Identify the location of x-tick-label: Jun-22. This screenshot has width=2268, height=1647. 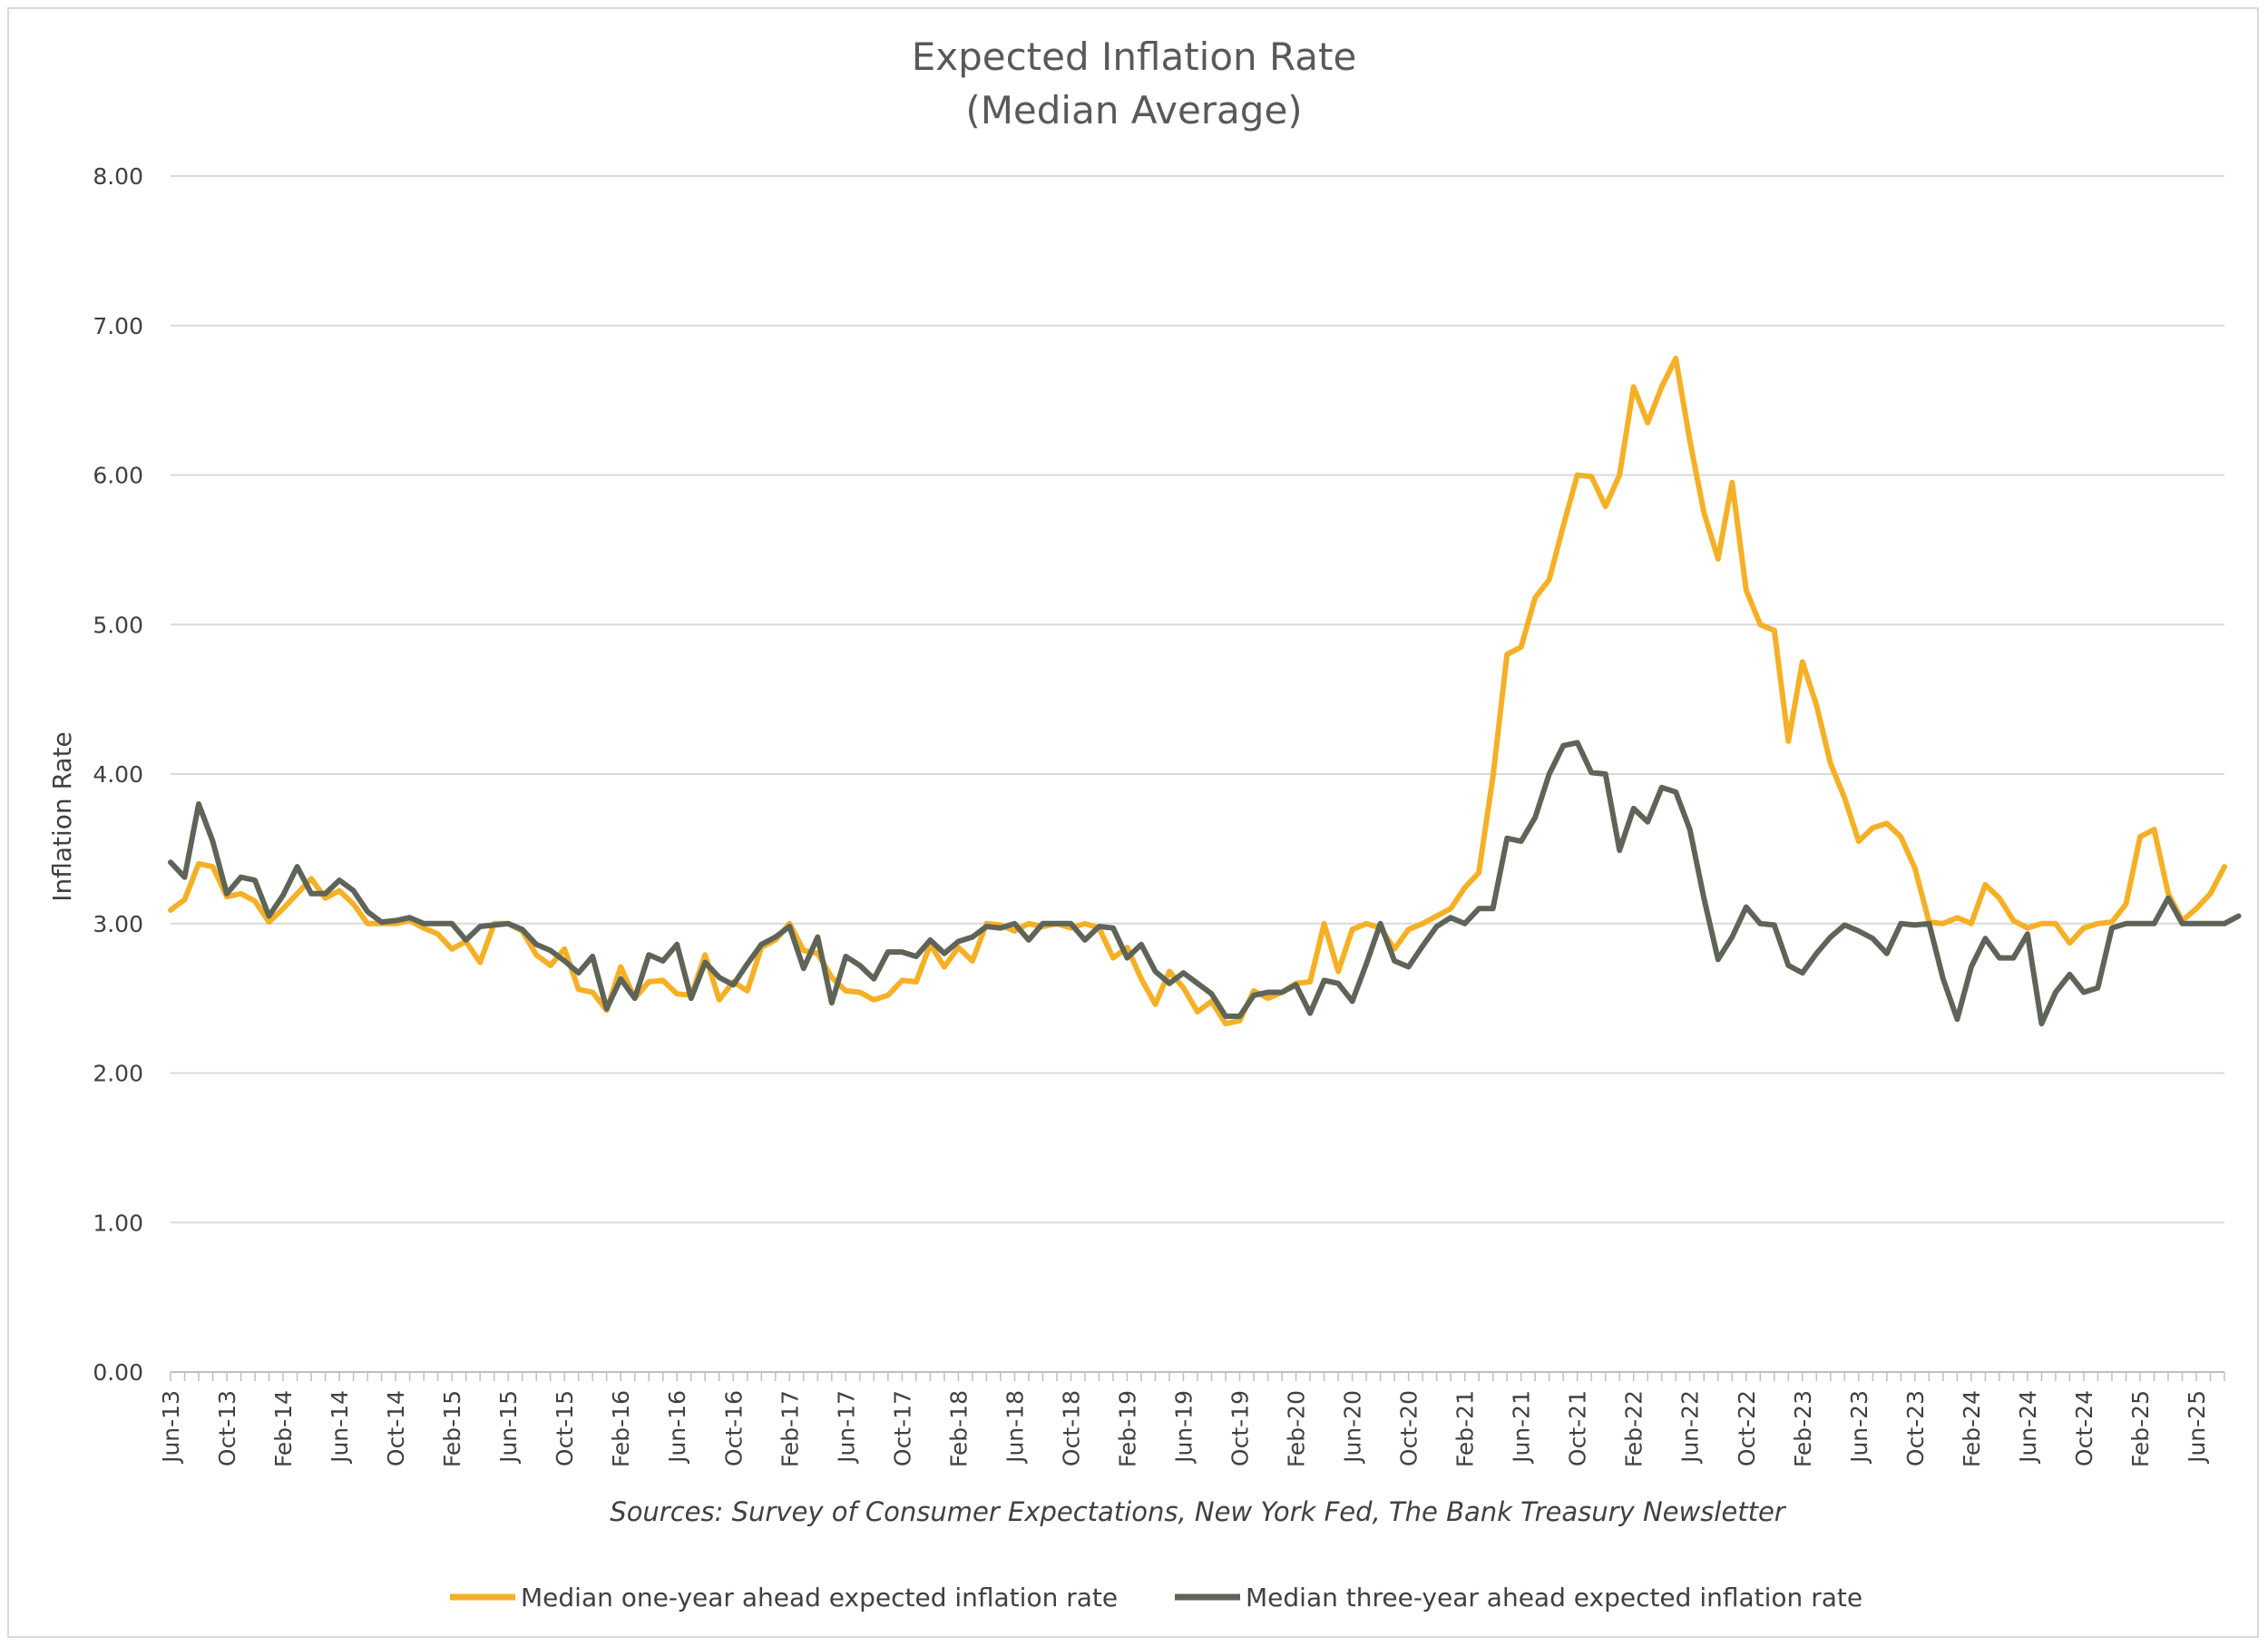
(1691, 1427).